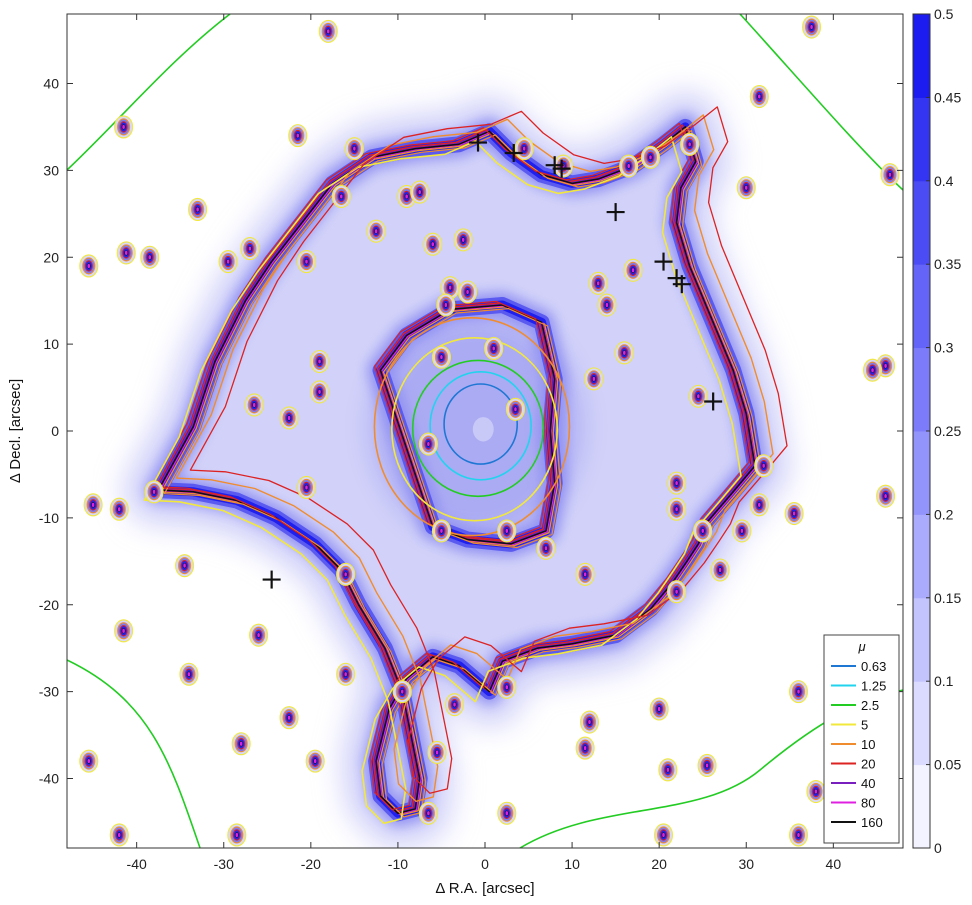  Describe the element at coordinates (868, 783) in the screenshot. I see `legend-label: 40` at that location.